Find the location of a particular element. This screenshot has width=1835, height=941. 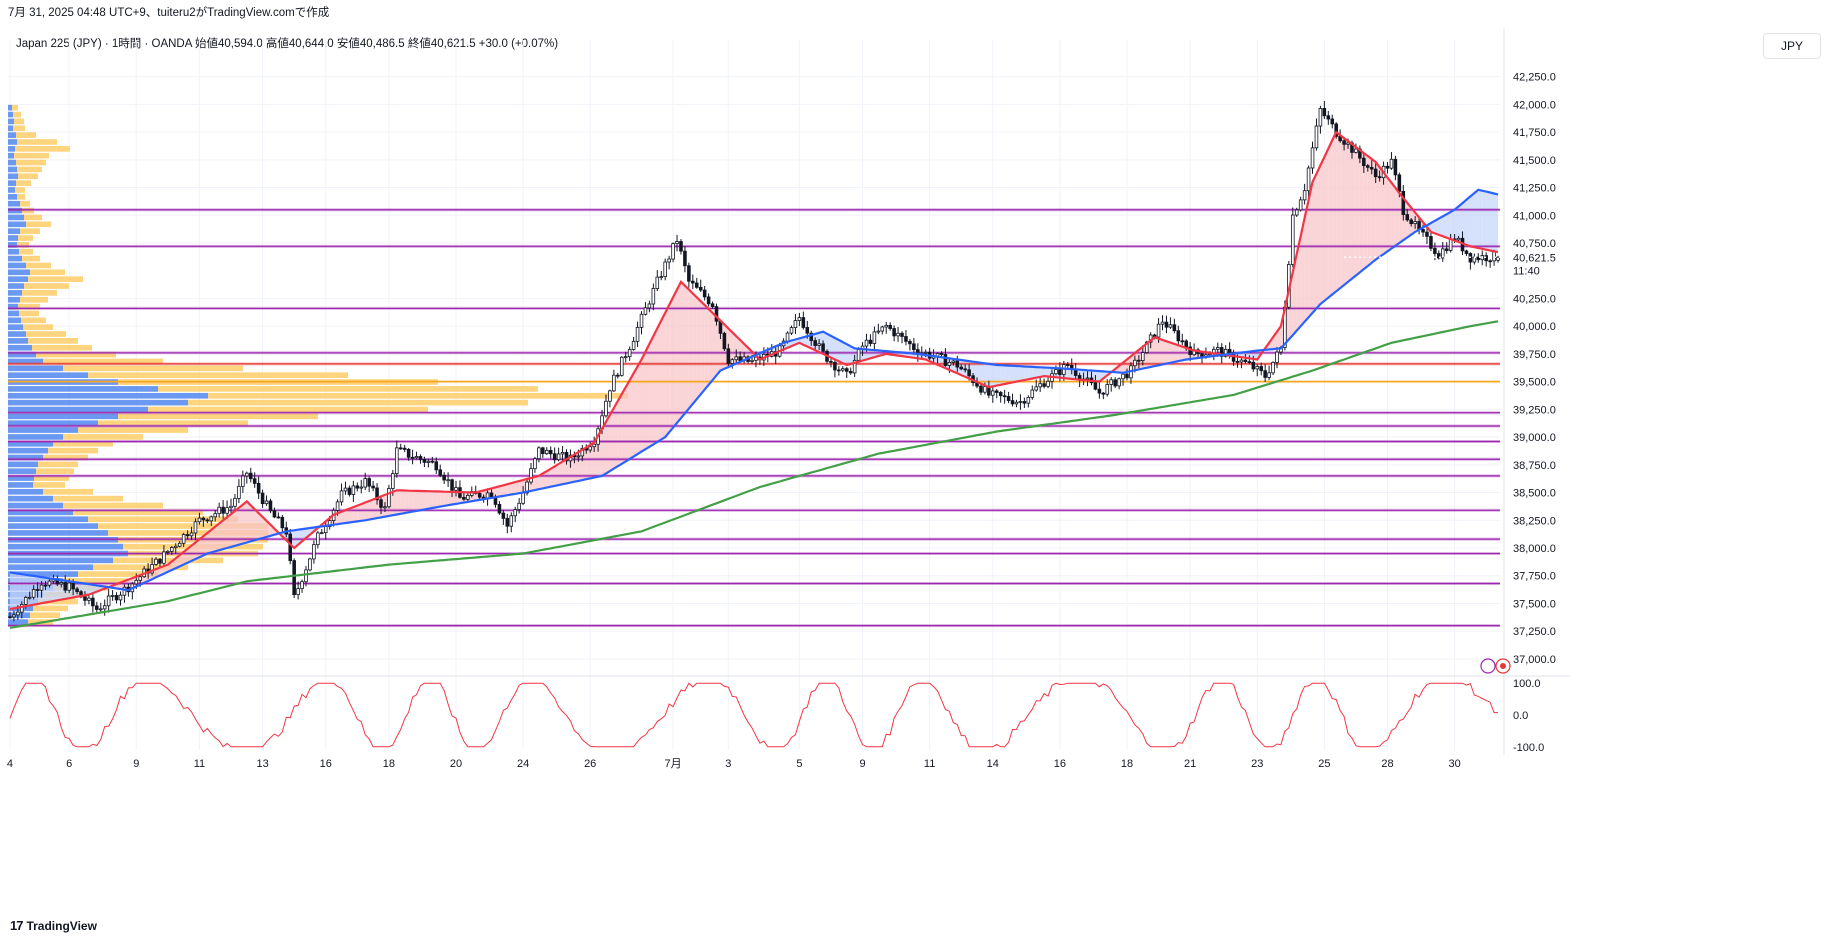

price-tick-label: 38,750.0 is located at coordinates (1534, 466).